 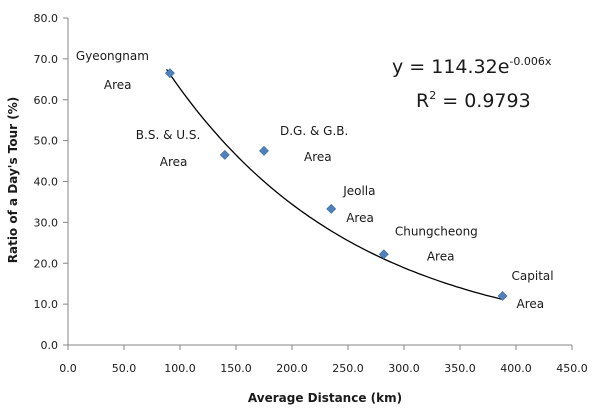 I want to click on y-tick-label: 0.0, so click(x=50, y=345).